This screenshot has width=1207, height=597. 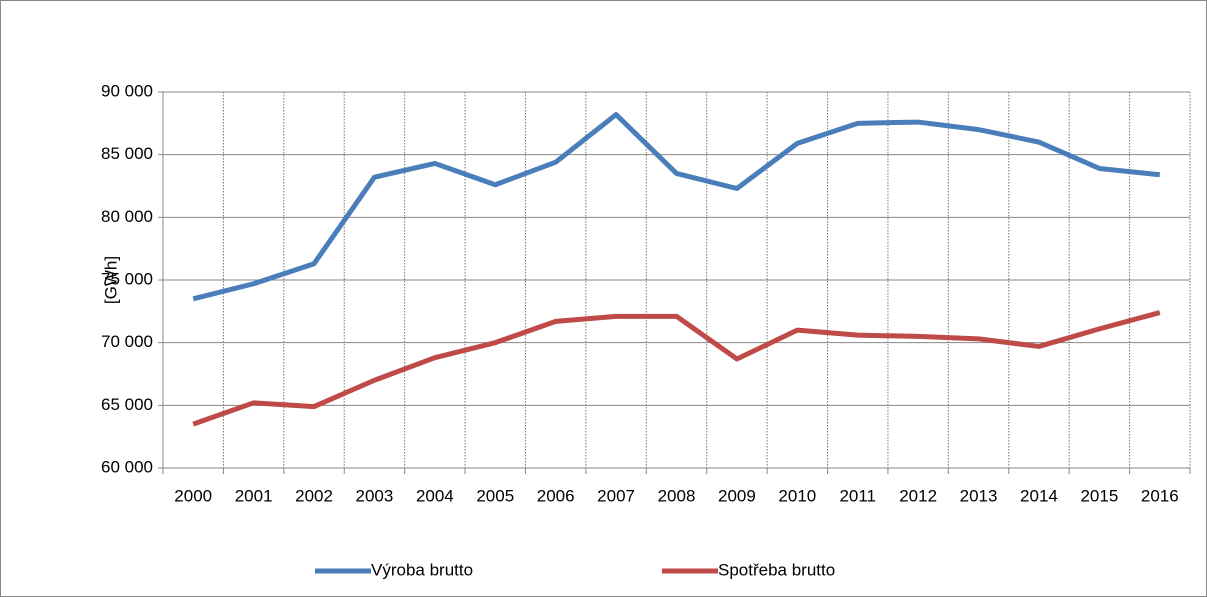 I want to click on legend-label: Spotřeba brutto, so click(x=776, y=569).